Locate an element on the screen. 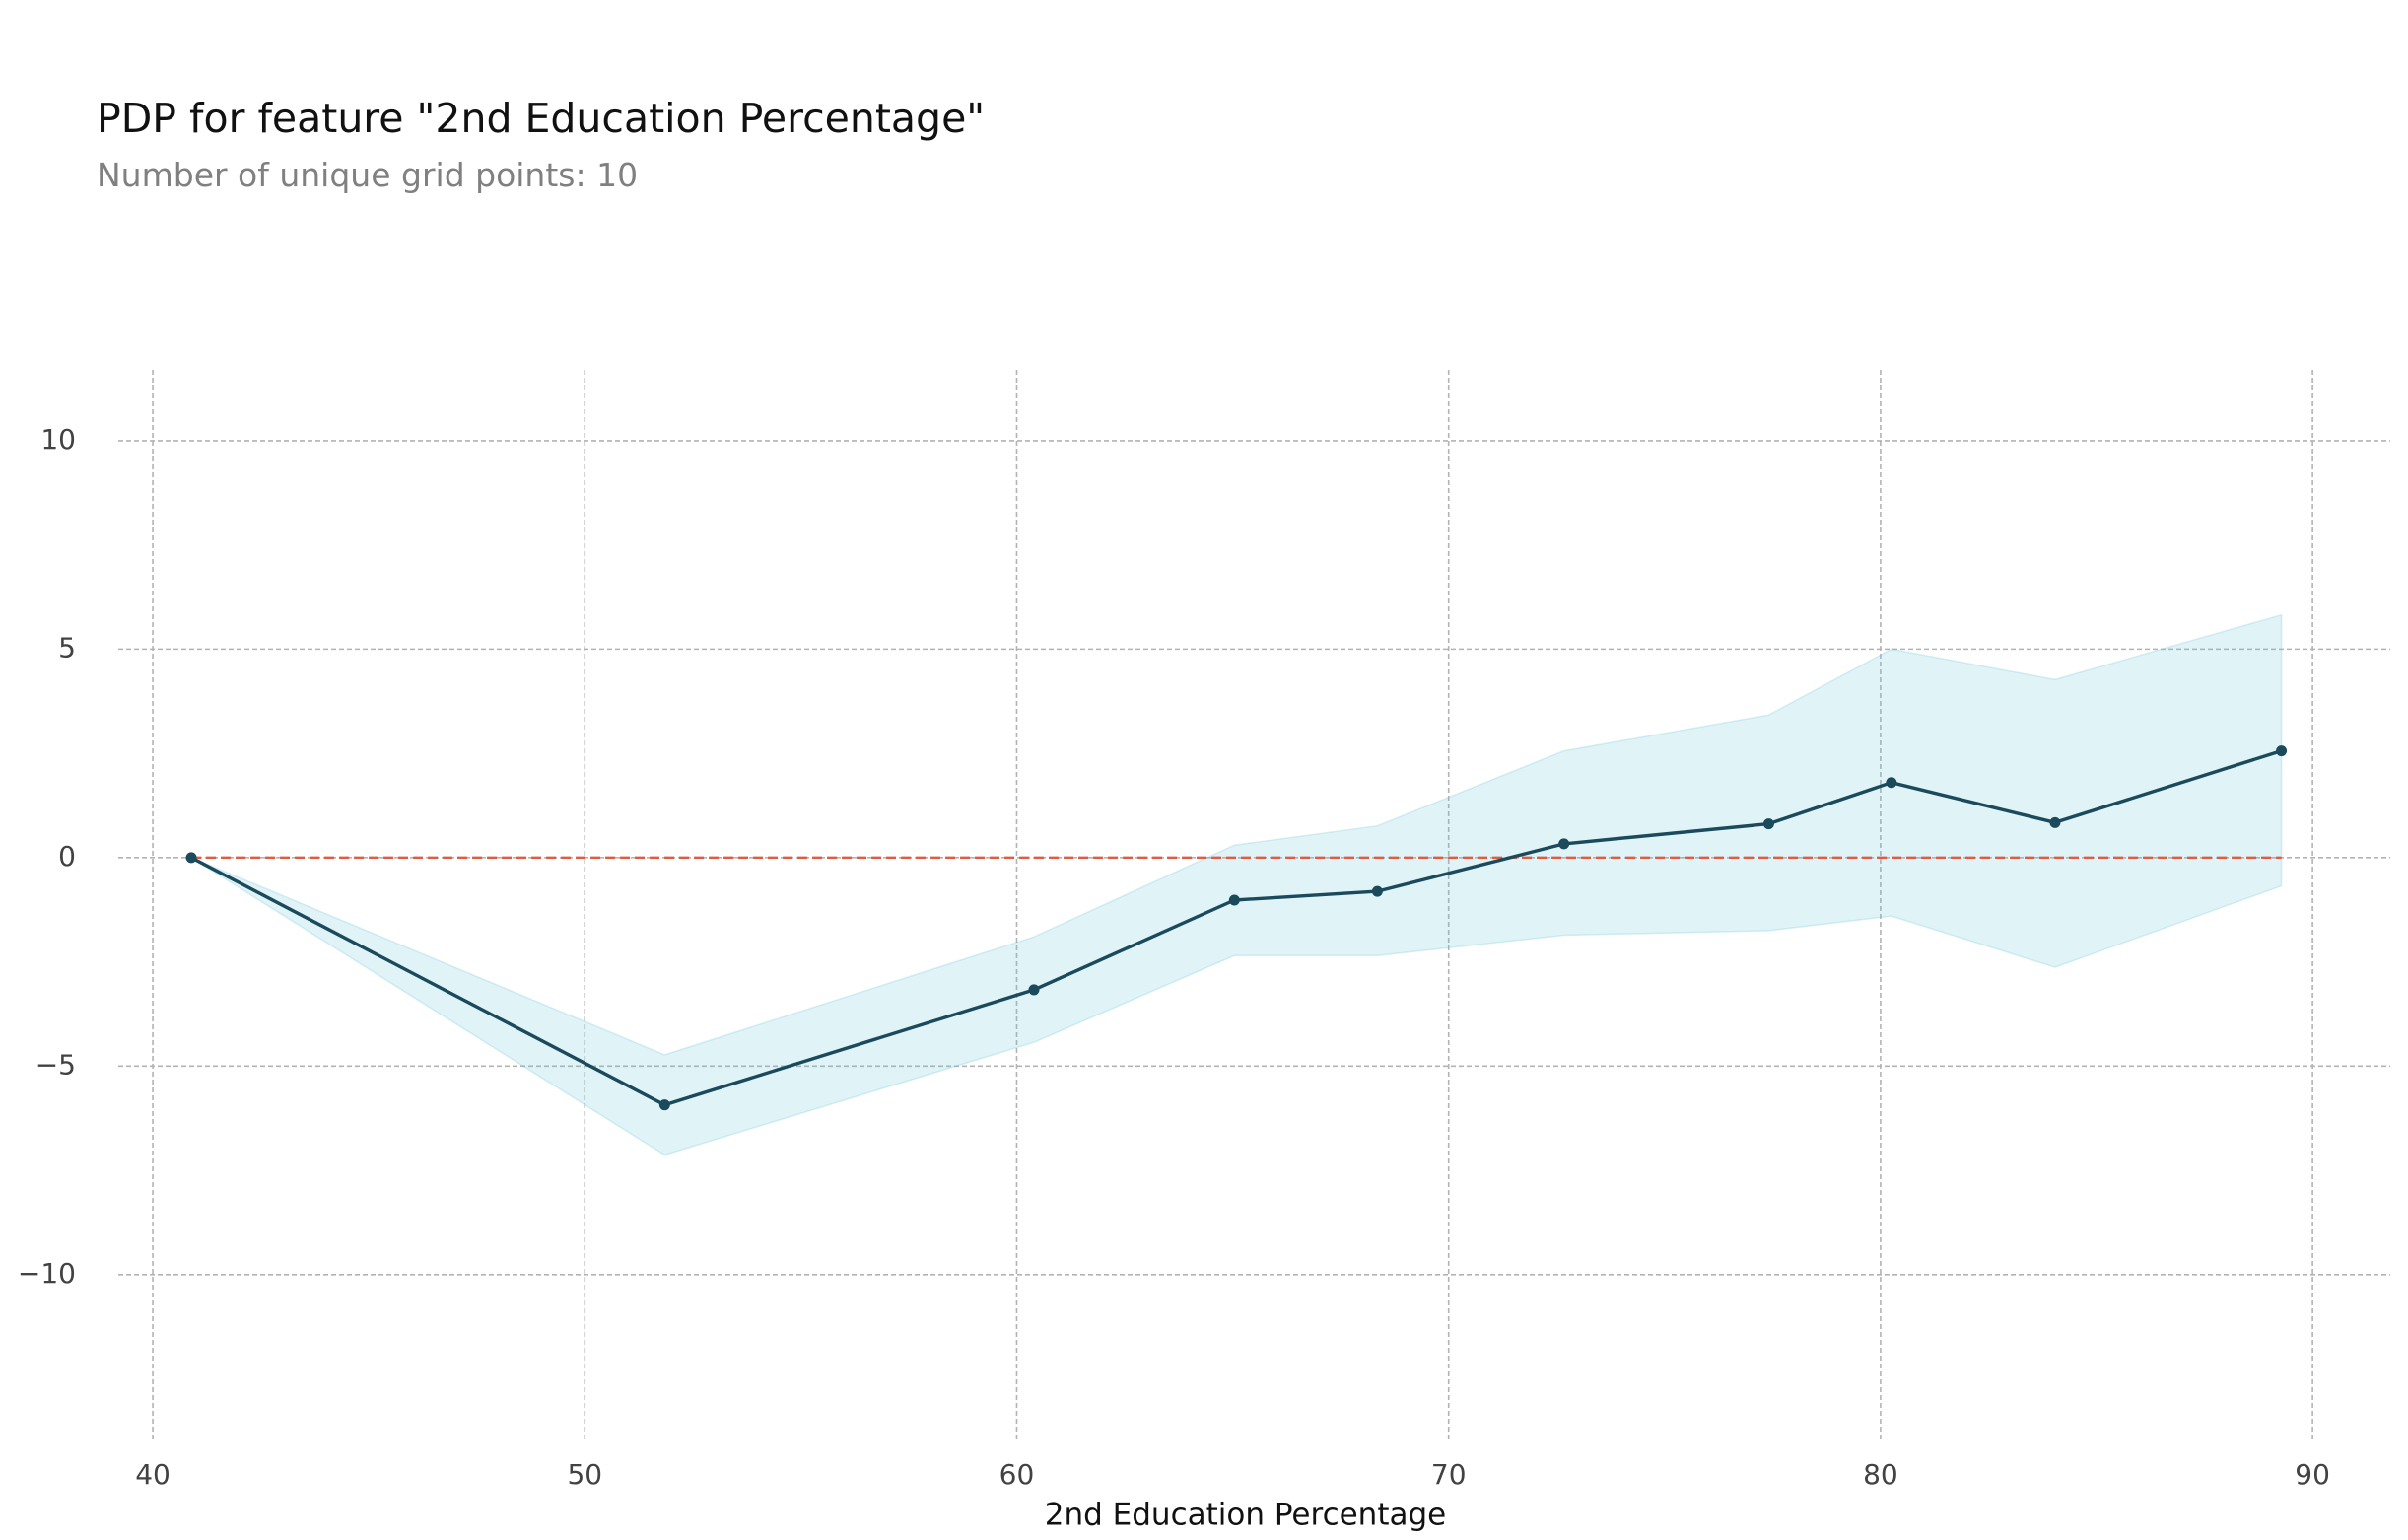 This screenshot has height=1540, width=2408. x-tick-label: 50 is located at coordinates (584, 1474).